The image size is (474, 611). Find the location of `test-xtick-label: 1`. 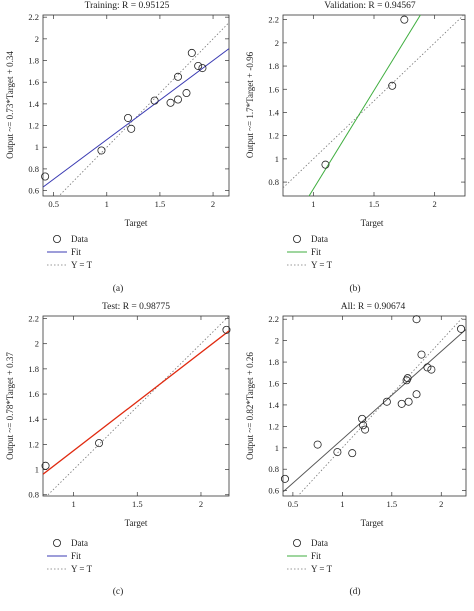

test-xtick-label: 1 is located at coordinates (73, 504).